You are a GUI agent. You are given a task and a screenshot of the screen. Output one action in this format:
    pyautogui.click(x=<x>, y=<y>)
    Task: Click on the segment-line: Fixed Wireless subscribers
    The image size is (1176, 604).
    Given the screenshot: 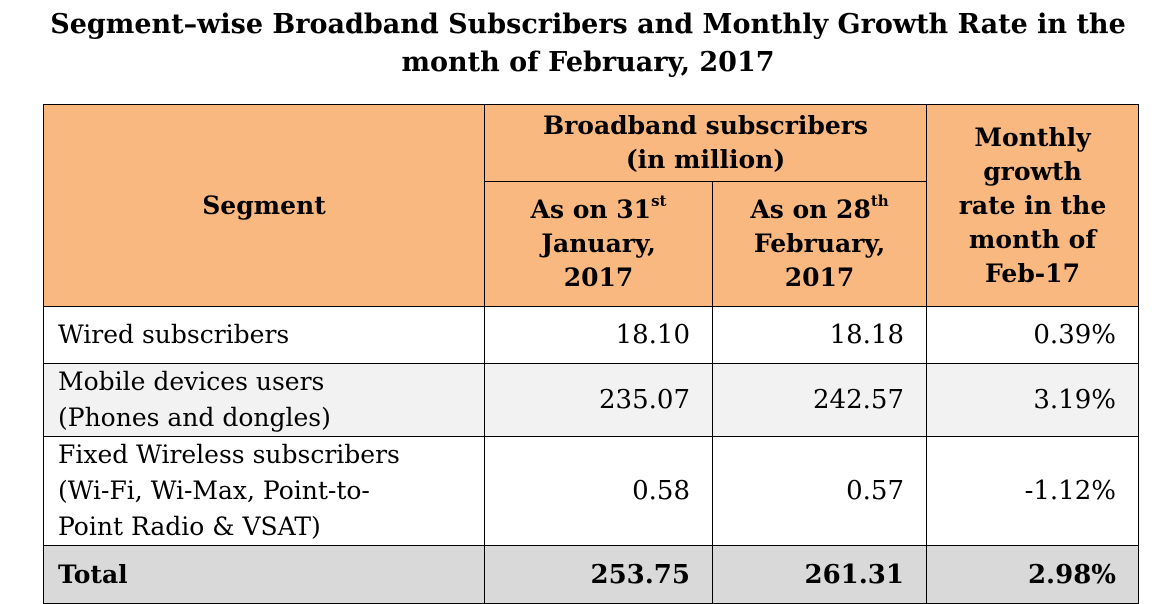 What is the action you would take?
    pyautogui.click(x=229, y=454)
    